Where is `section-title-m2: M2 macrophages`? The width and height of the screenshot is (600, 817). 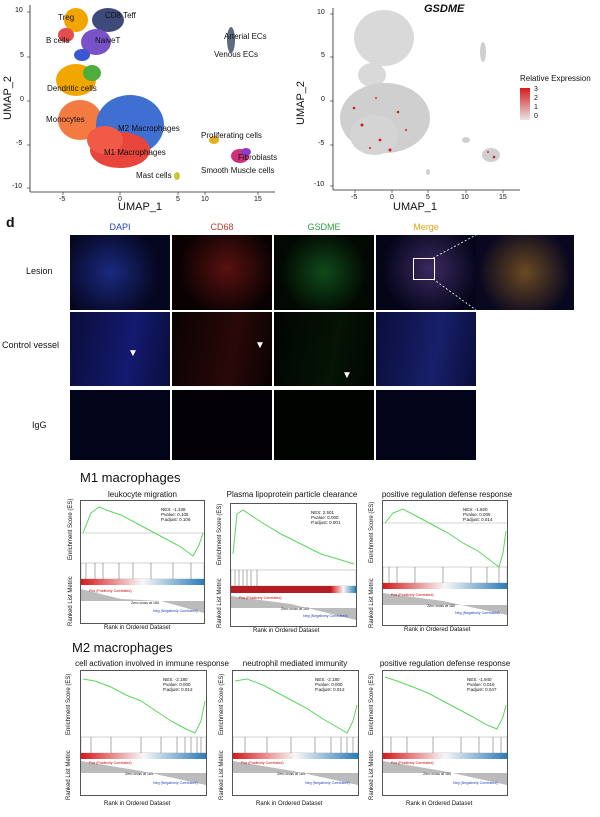
section-title-m2: M2 macrophages is located at coordinates (122, 647).